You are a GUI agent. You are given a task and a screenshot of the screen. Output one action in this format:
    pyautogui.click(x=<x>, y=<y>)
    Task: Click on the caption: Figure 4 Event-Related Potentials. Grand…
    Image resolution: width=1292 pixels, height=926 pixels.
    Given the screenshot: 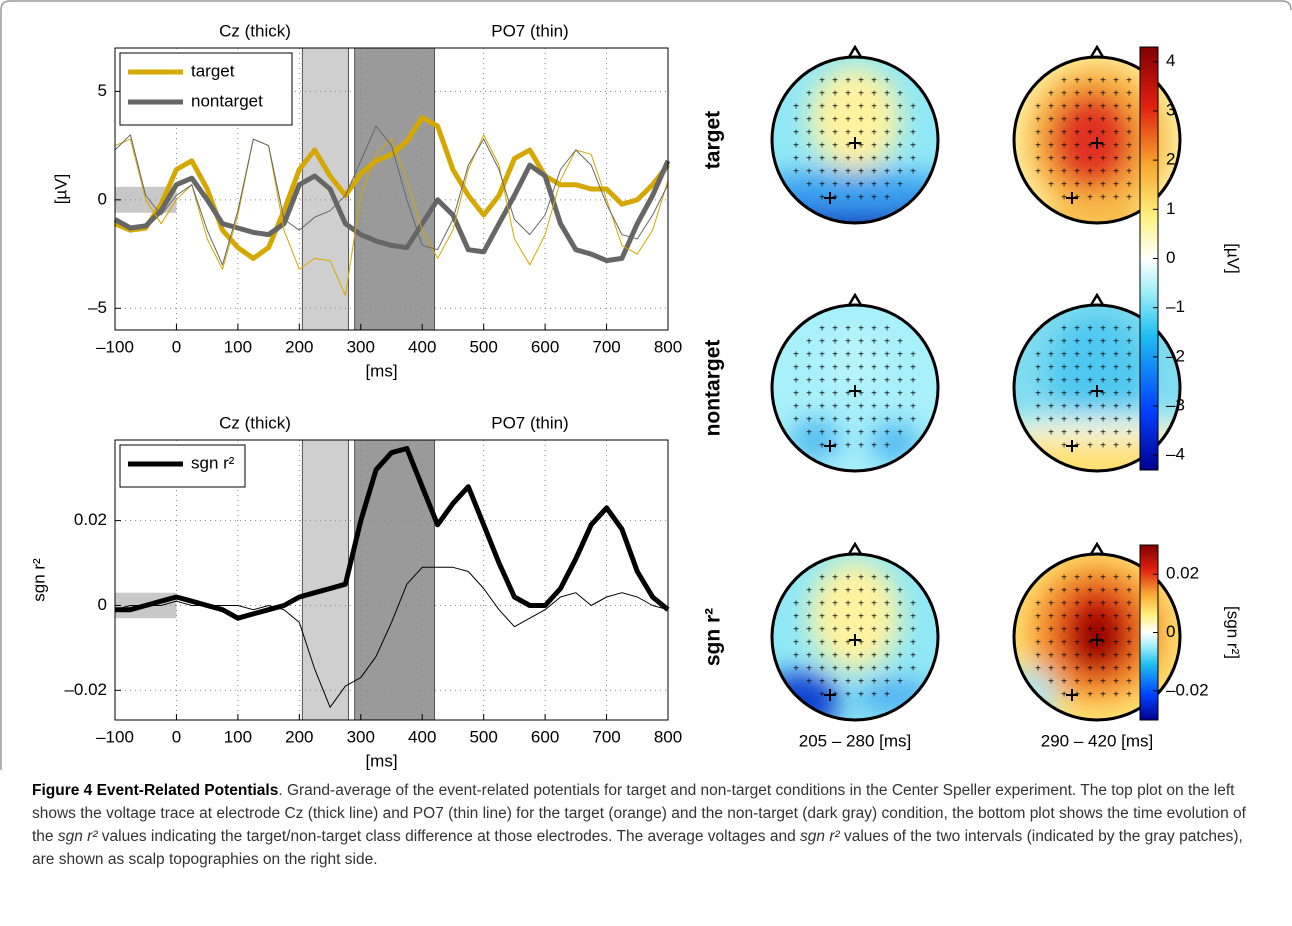 What is the action you would take?
    pyautogui.click(x=649, y=825)
    